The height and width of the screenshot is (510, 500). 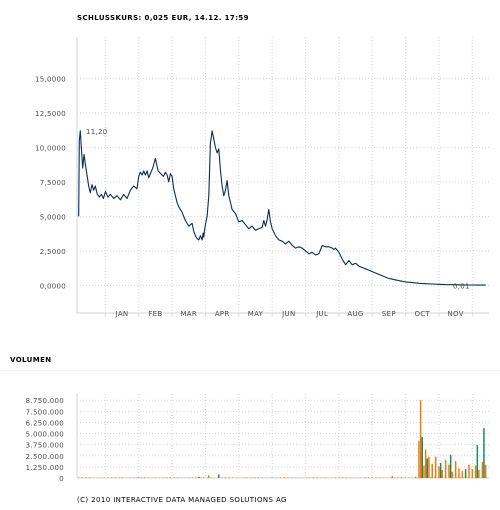 I want to click on x-tick-label: JUL, so click(x=321, y=314).